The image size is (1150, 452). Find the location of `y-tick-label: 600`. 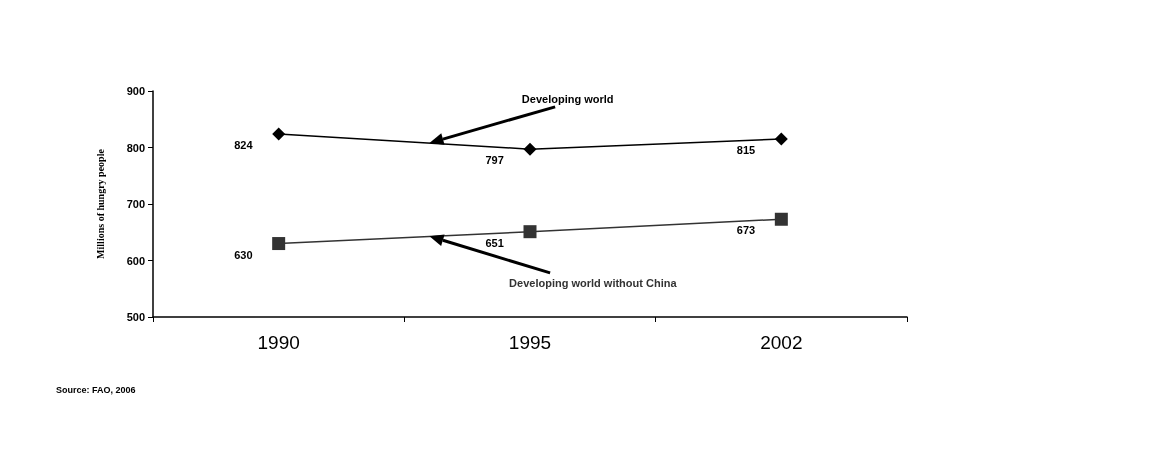

y-tick-label: 600 is located at coordinates (135, 260).